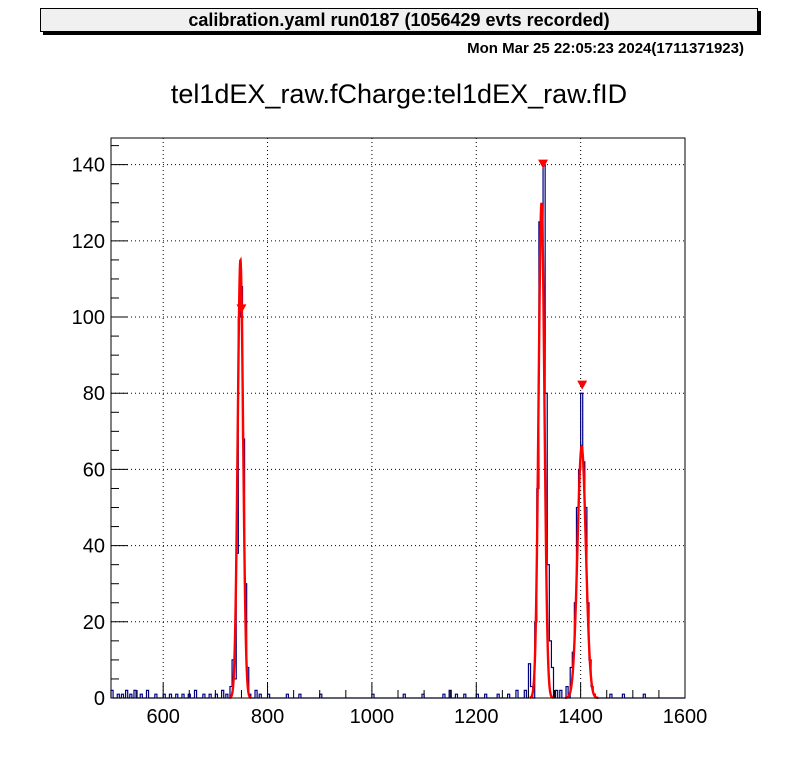  What do you see at coordinates (412, 274) in the screenshot?
I see `peak-markers` at bounding box center [412, 274].